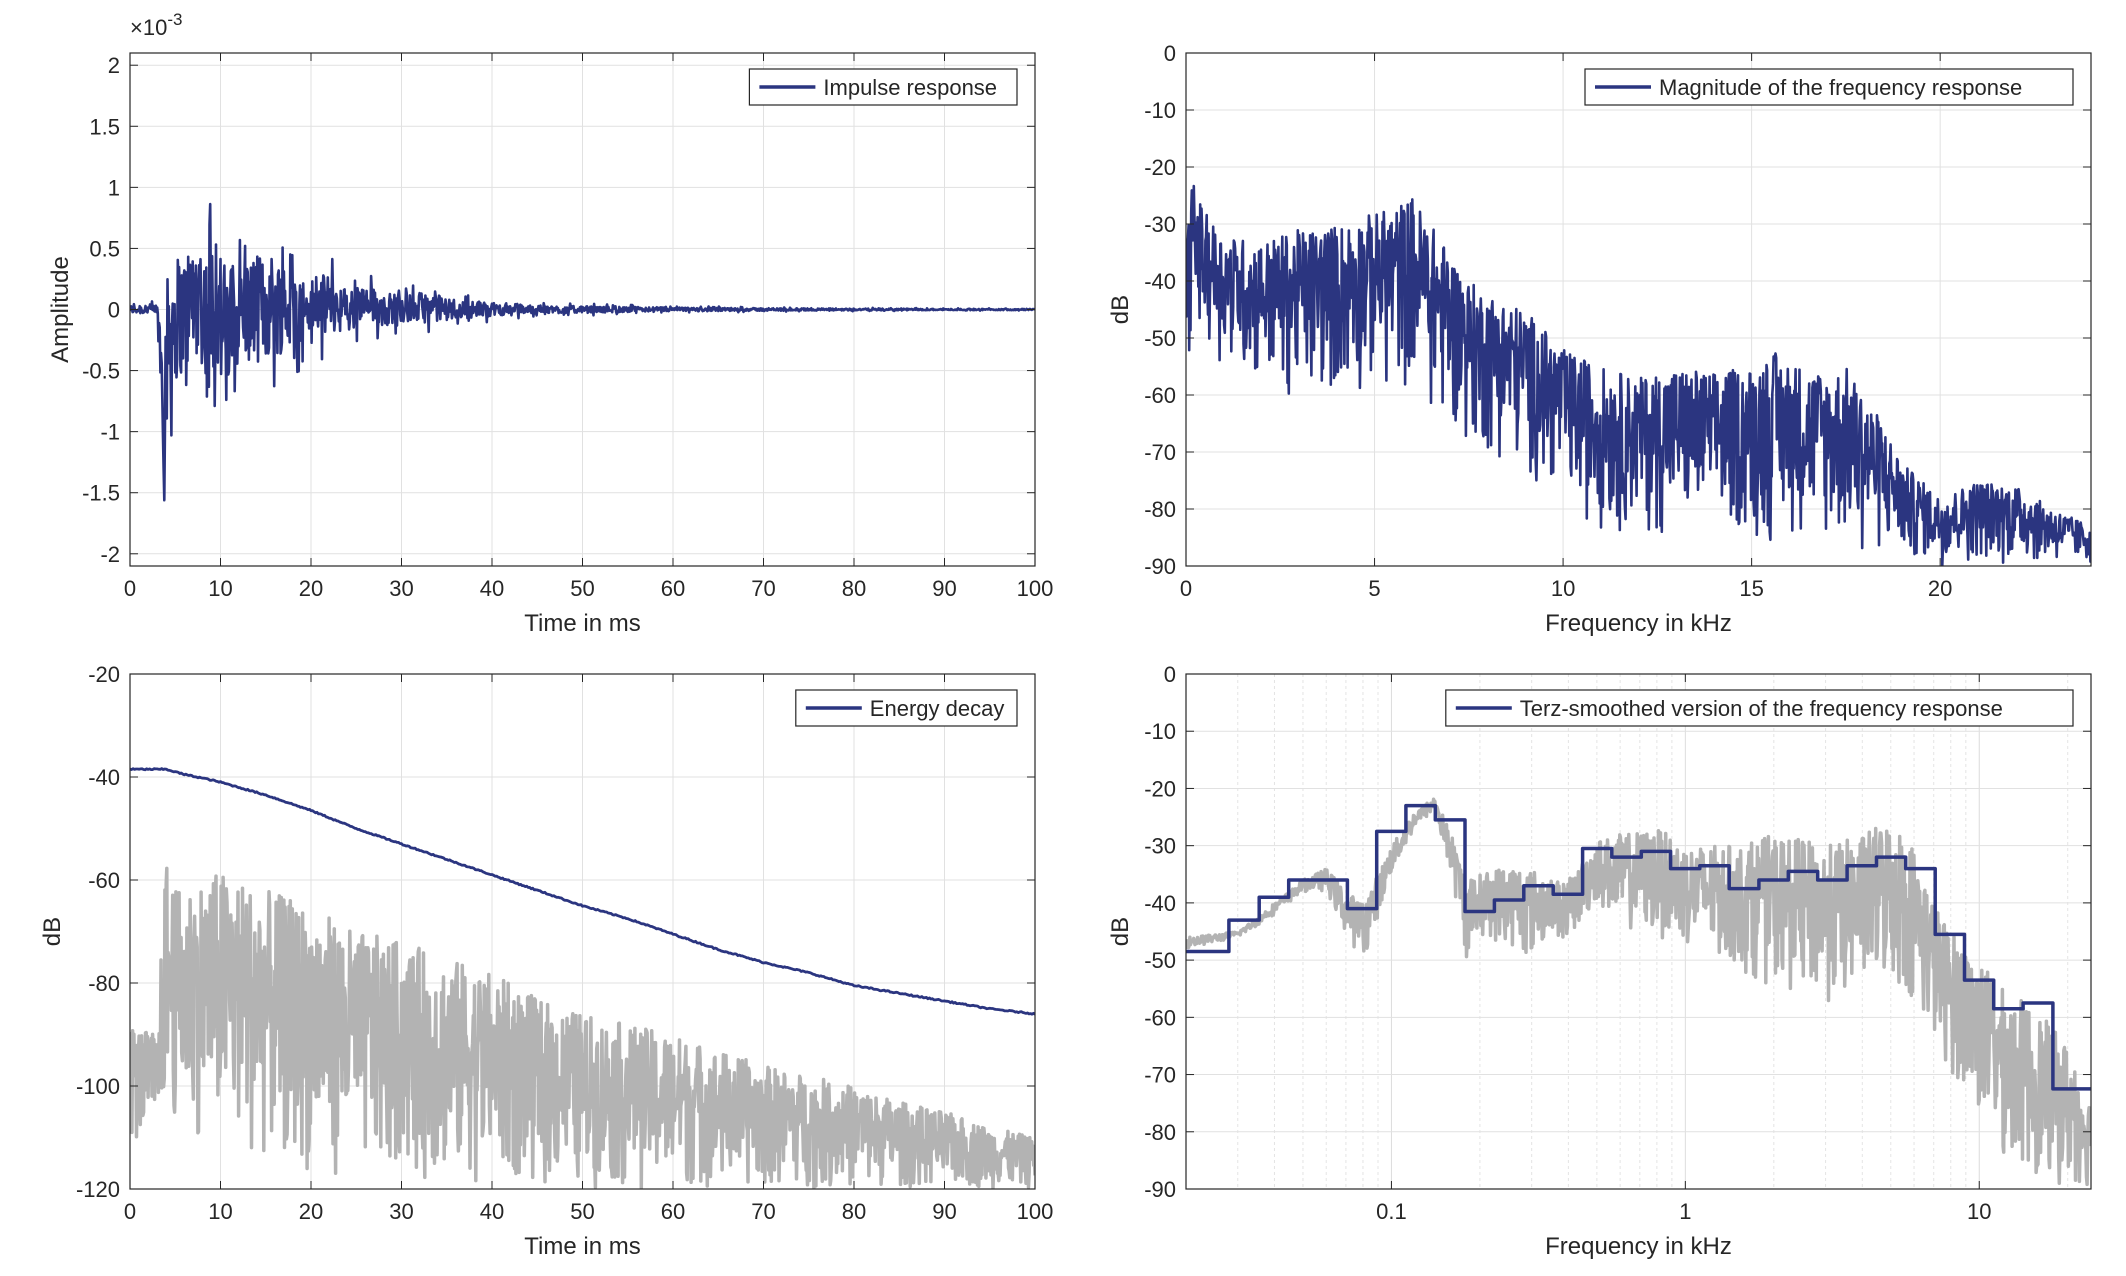 The image size is (2126, 1276). Describe the element at coordinates (114, 65) in the screenshot. I see `y-tick-label: 2` at that location.